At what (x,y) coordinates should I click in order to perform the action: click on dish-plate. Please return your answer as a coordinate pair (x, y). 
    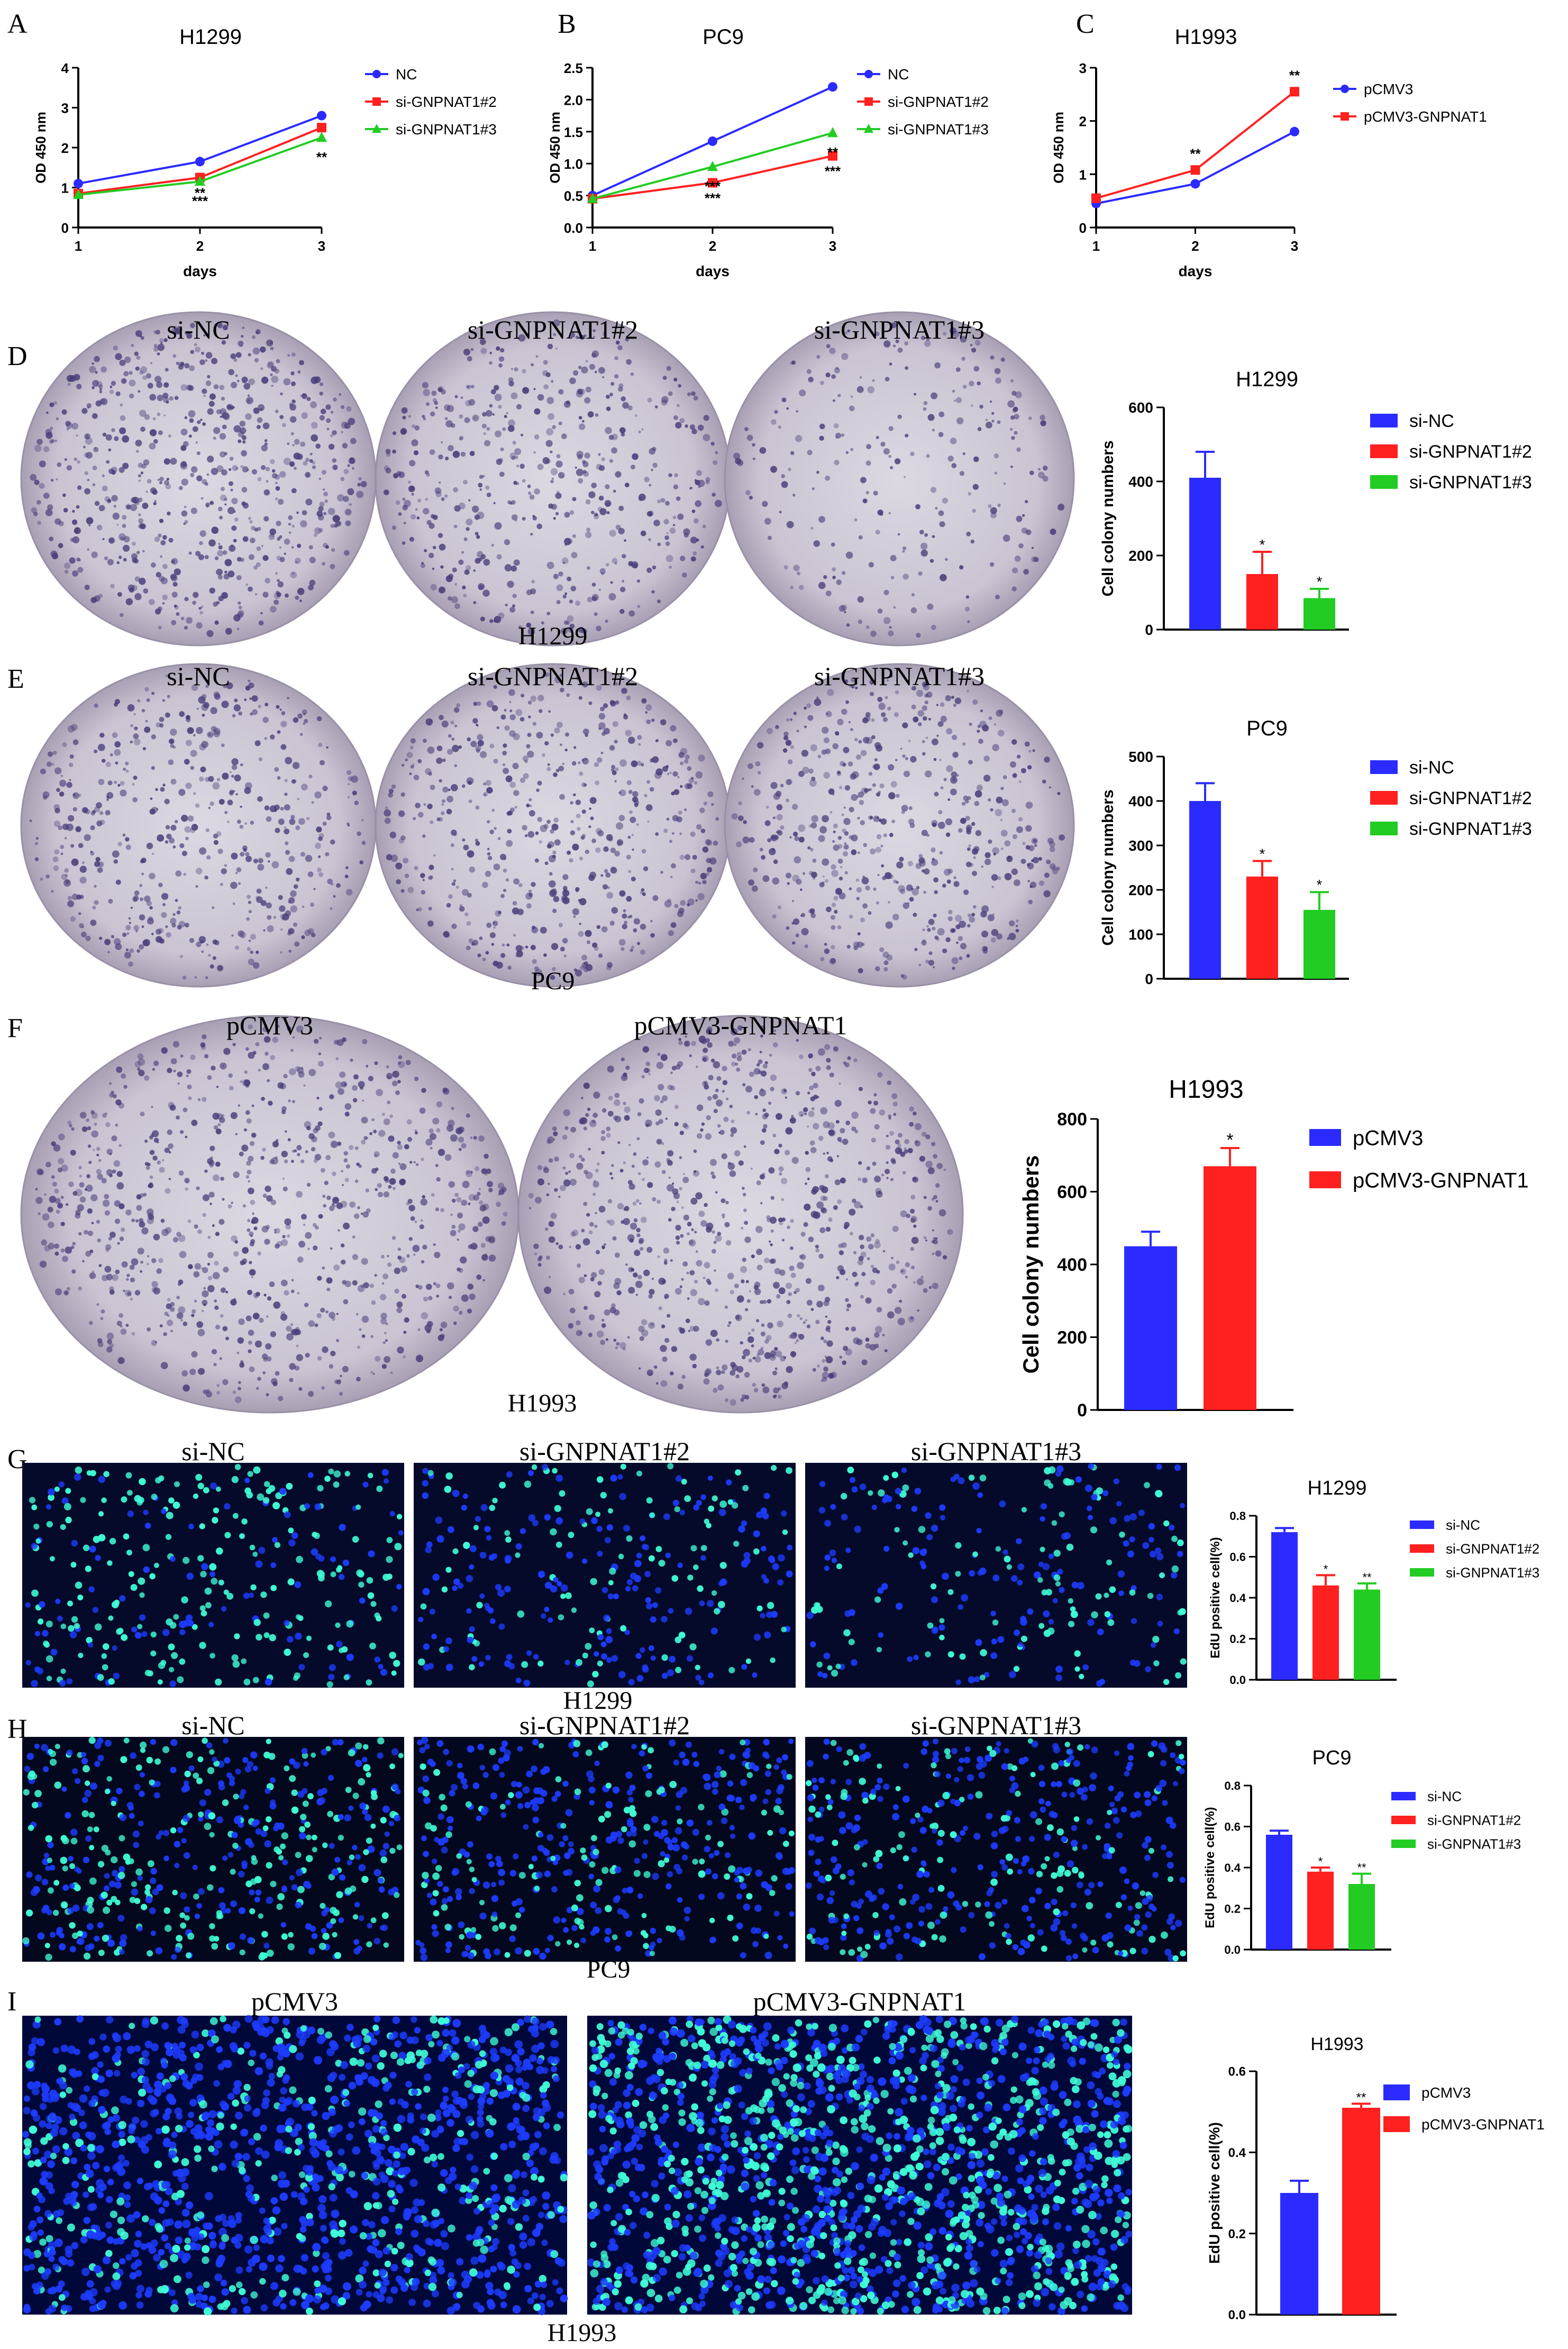
    Looking at the image, I should click on (269, 1214).